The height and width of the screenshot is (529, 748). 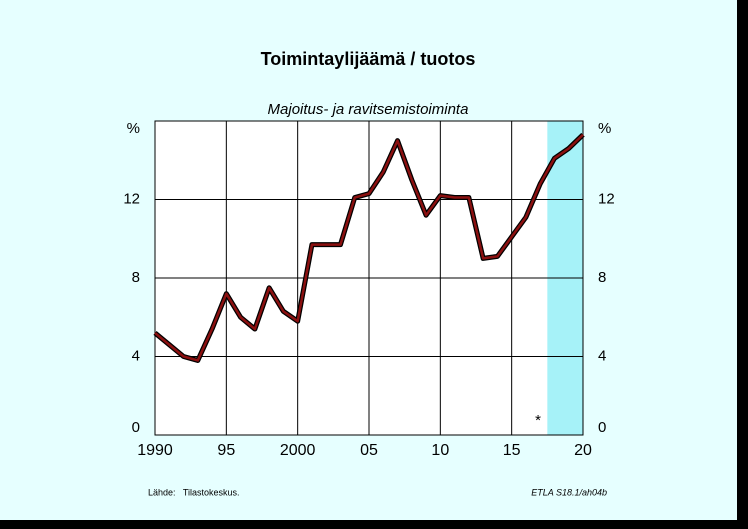 What do you see at coordinates (136, 355) in the screenshot?
I see `y-tick-label: 4` at bounding box center [136, 355].